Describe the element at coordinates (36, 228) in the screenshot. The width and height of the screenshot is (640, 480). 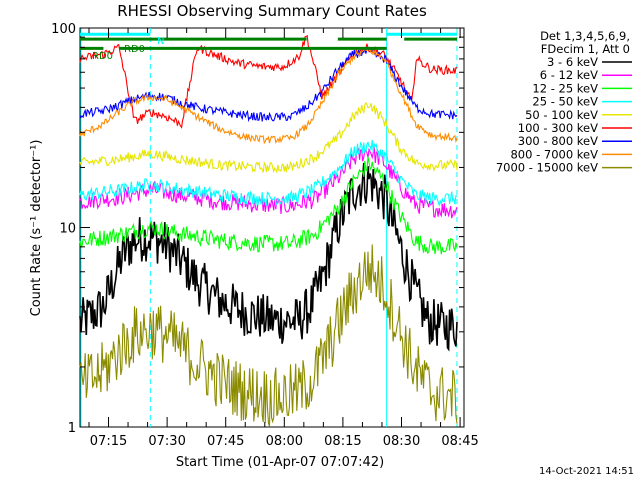
I see `y-axis-label: Count Rate (s⁻¹ detector⁻¹)` at that location.